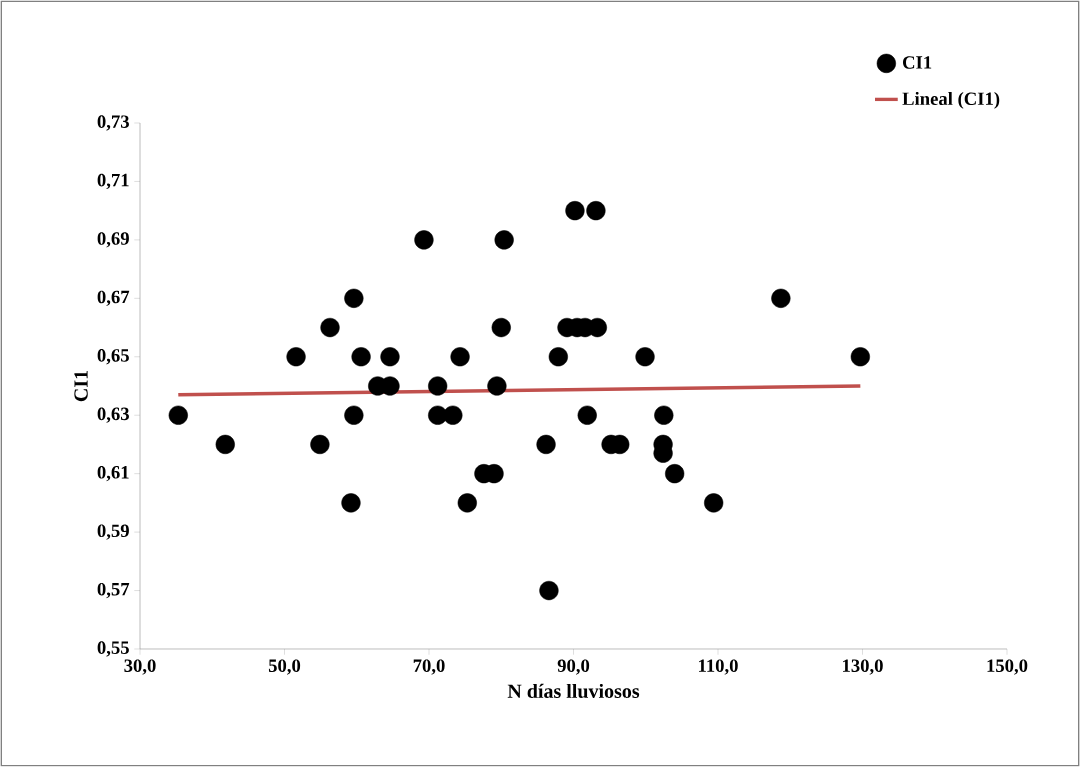 This screenshot has height=767, width=1080. Describe the element at coordinates (140, 667) in the screenshot. I see `x-tick-label: 30,0` at that location.